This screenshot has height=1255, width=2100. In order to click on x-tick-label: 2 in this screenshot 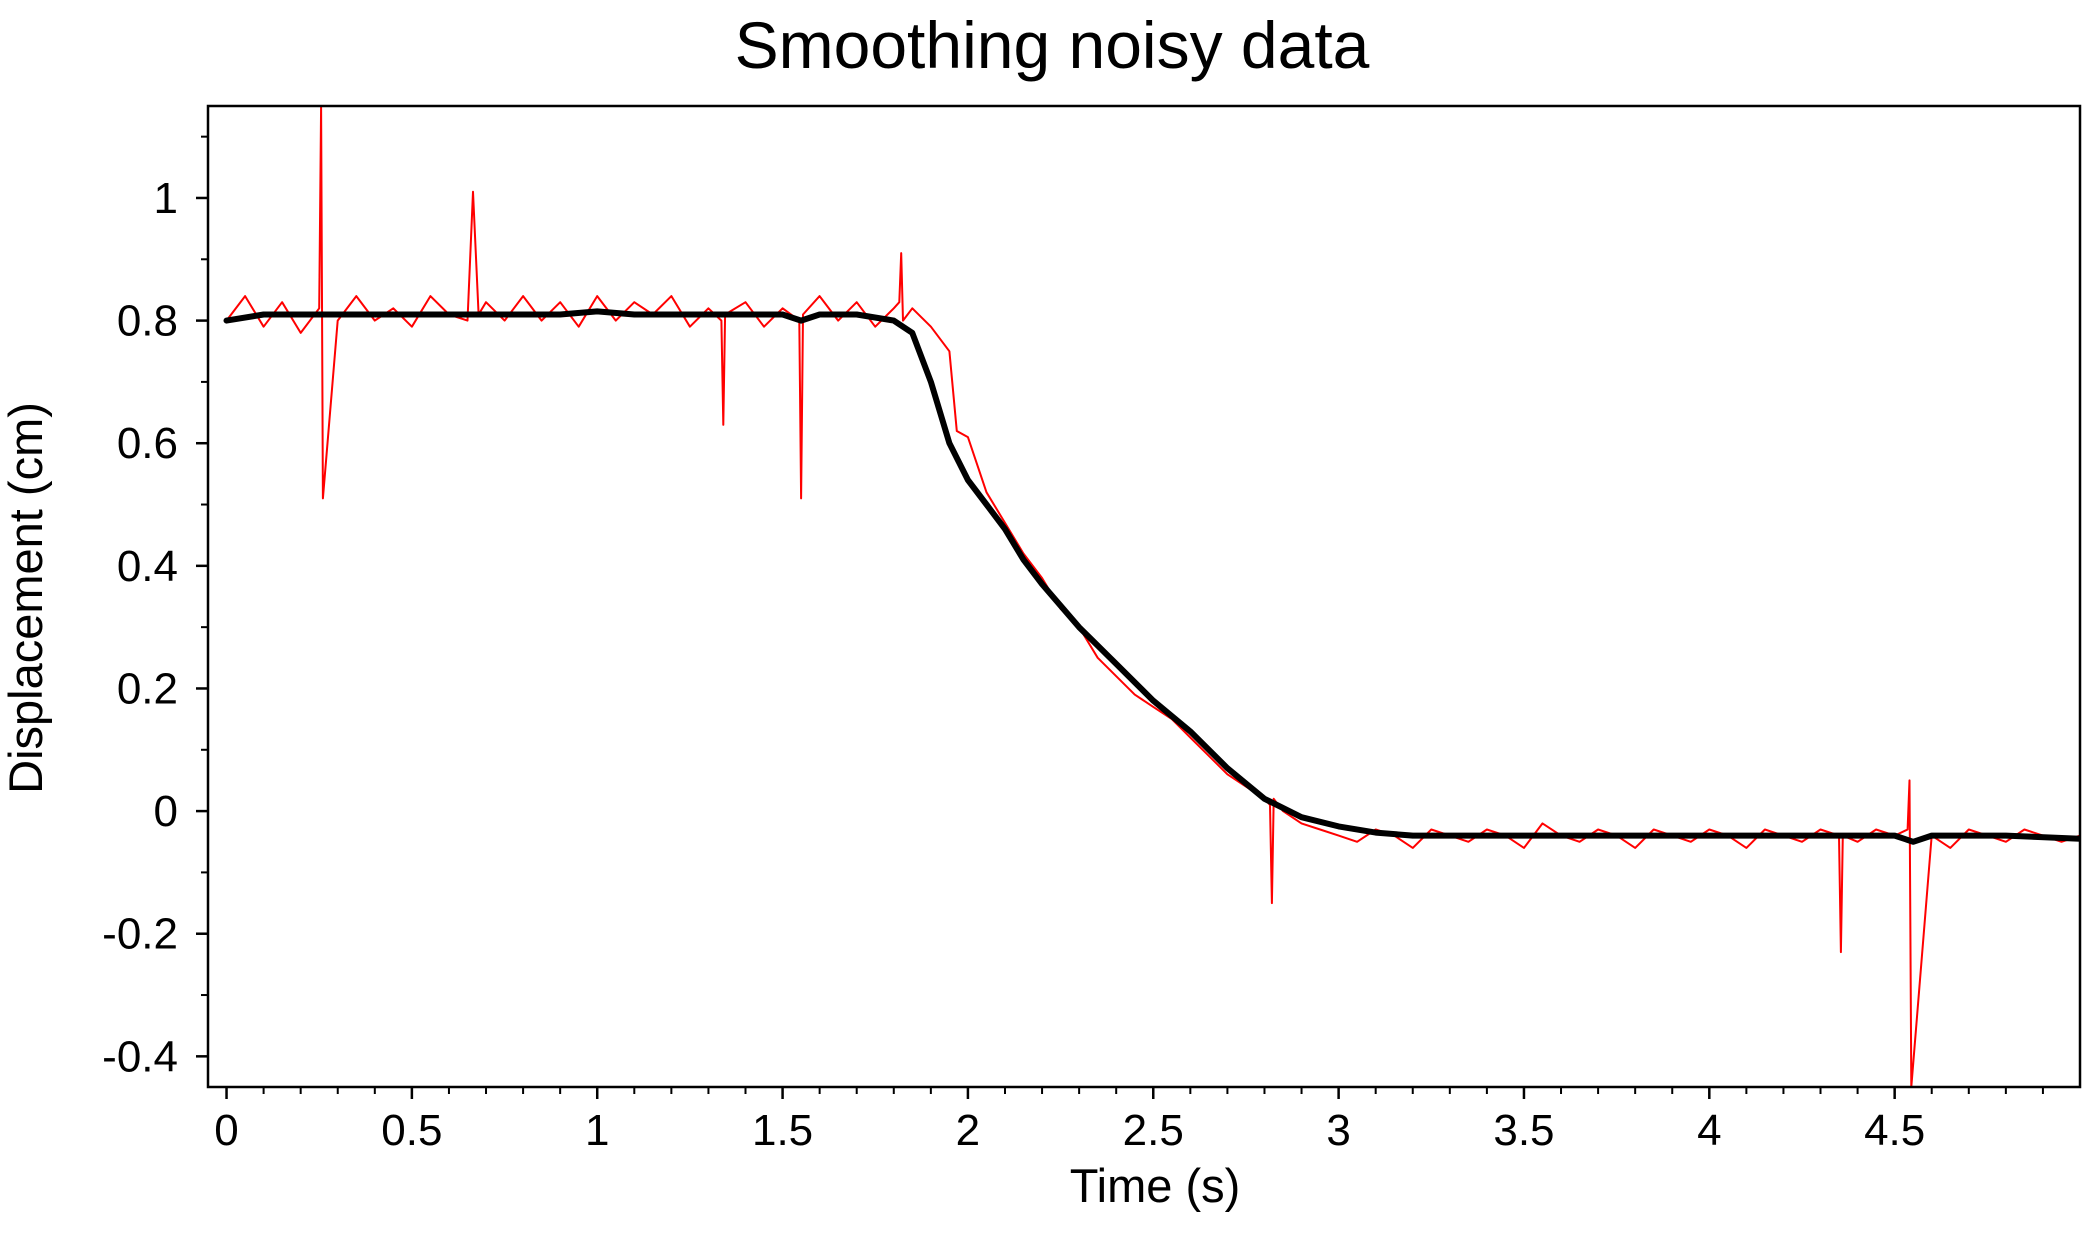, I will do `click(968, 1130)`.